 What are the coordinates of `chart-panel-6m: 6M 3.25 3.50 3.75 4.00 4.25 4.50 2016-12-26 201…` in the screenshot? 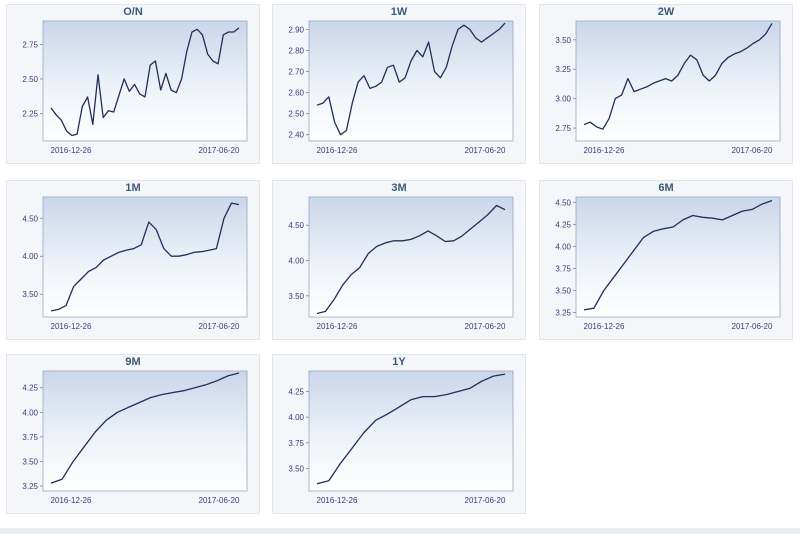 It's located at (666, 260).